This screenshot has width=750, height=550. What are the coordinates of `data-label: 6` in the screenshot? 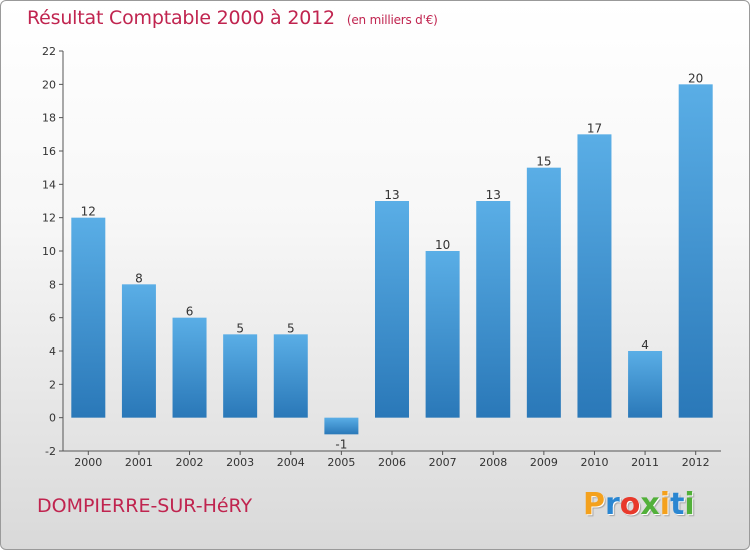 It's located at (190, 312).